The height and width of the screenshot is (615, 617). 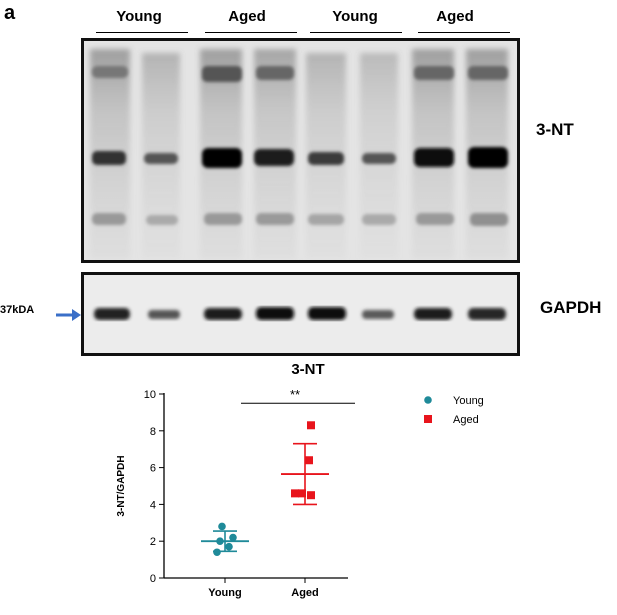 What do you see at coordinates (224, 593) in the screenshot?
I see `x-tick-label: Young` at bounding box center [224, 593].